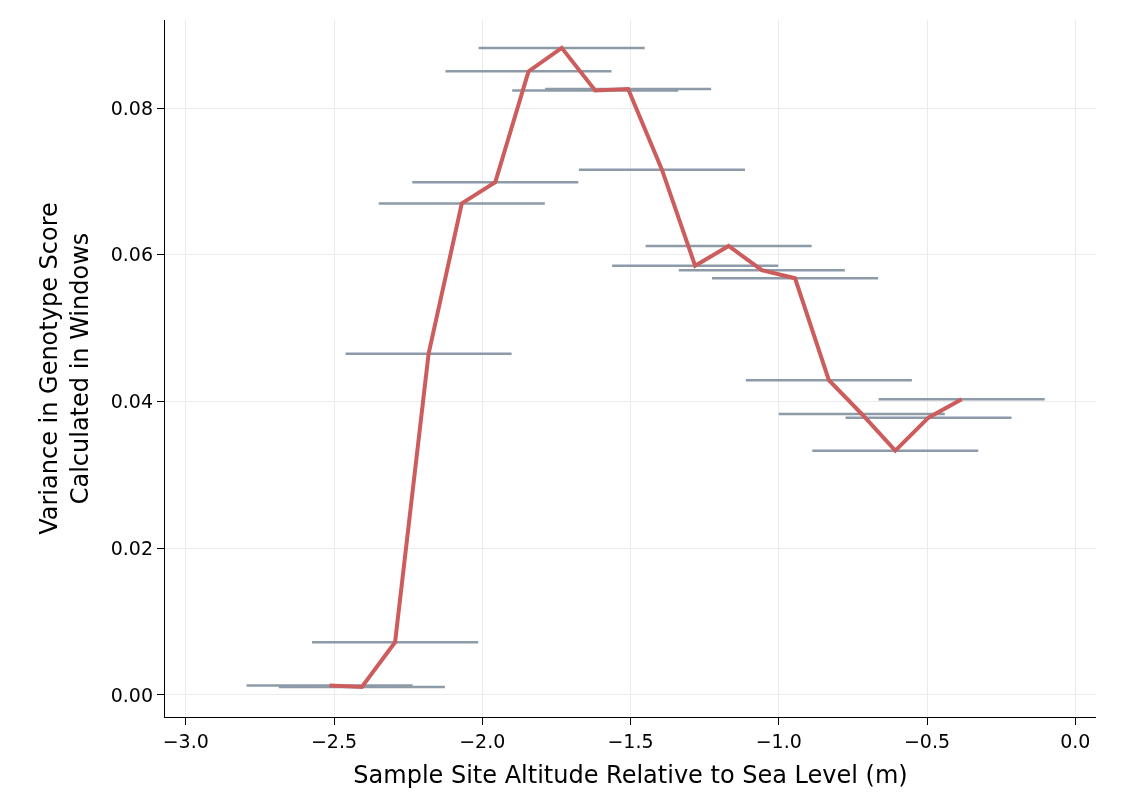 The image size is (1121, 807). Describe the element at coordinates (132, 694) in the screenshot. I see `y-tick-label: 0.00` at that location.